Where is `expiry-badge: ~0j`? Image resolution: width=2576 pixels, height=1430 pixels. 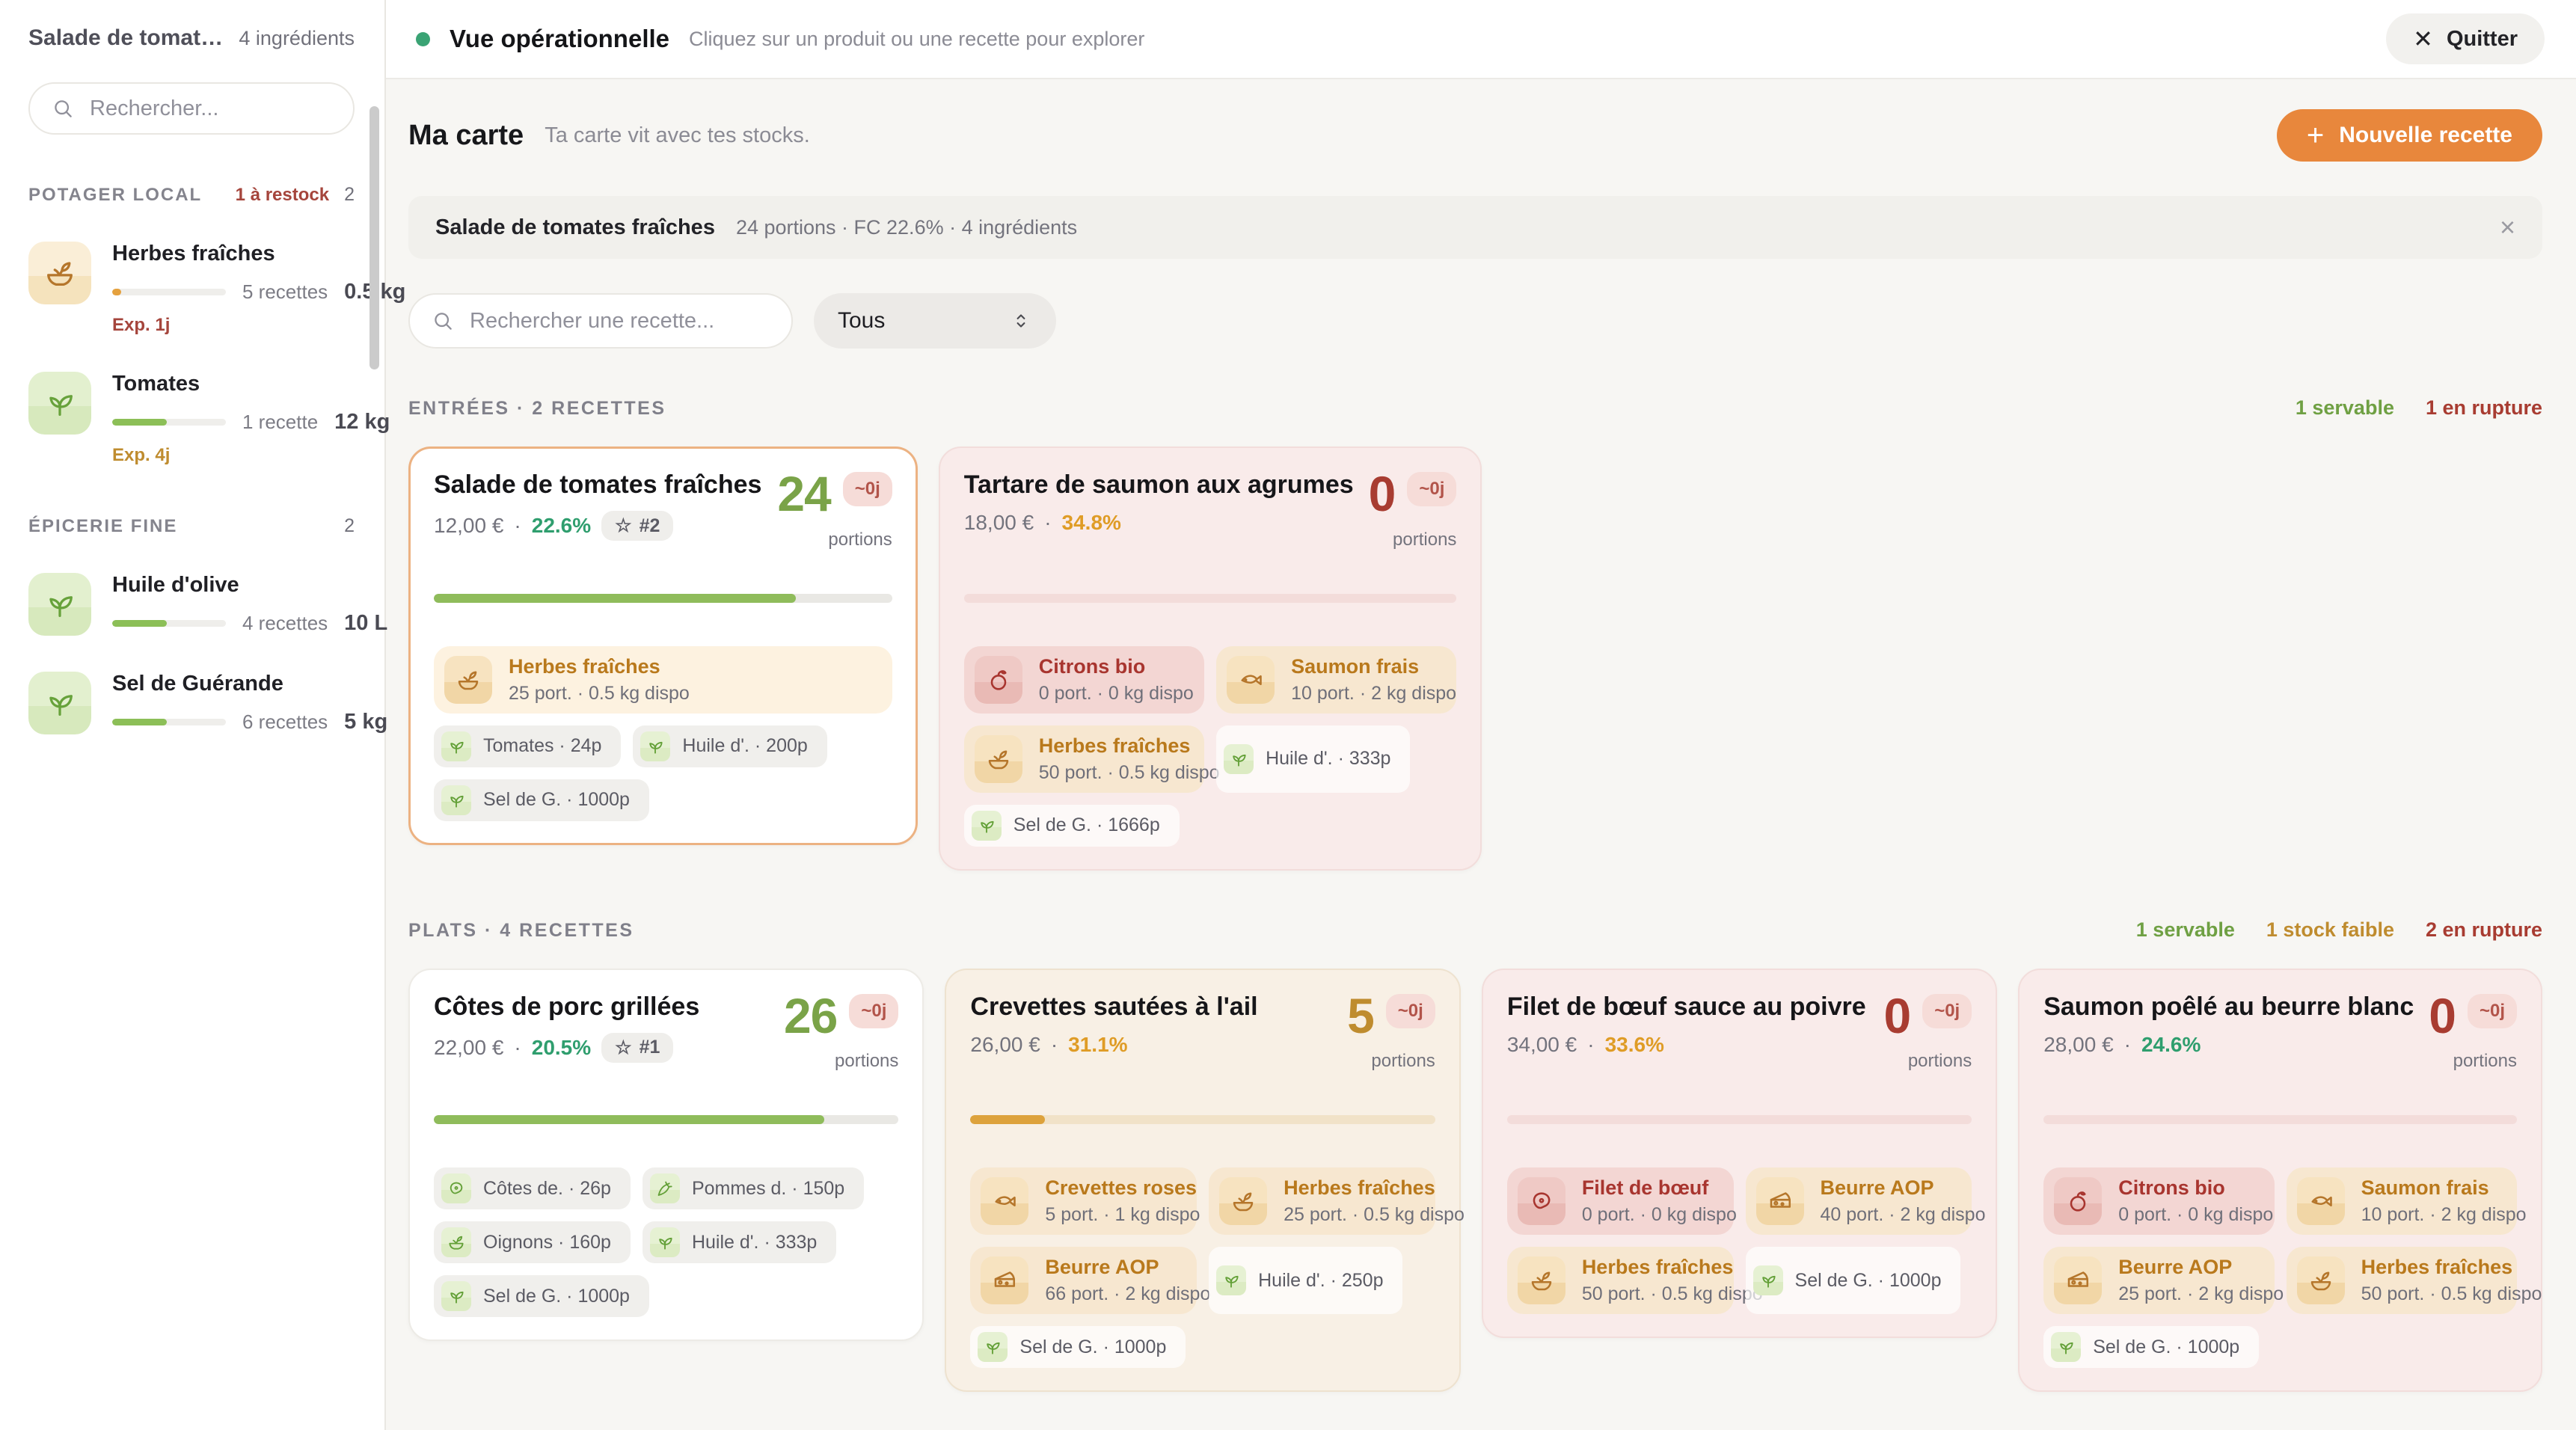 expiry-badge: ~0j is located at coordinates (874, 1010).